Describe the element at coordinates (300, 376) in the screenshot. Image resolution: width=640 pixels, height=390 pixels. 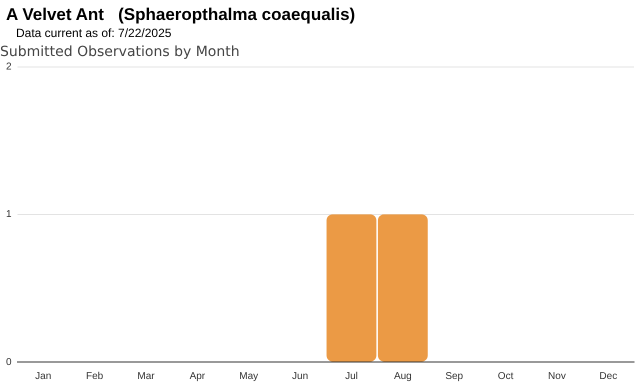
I see `x-tick-label: Jun` at that location.